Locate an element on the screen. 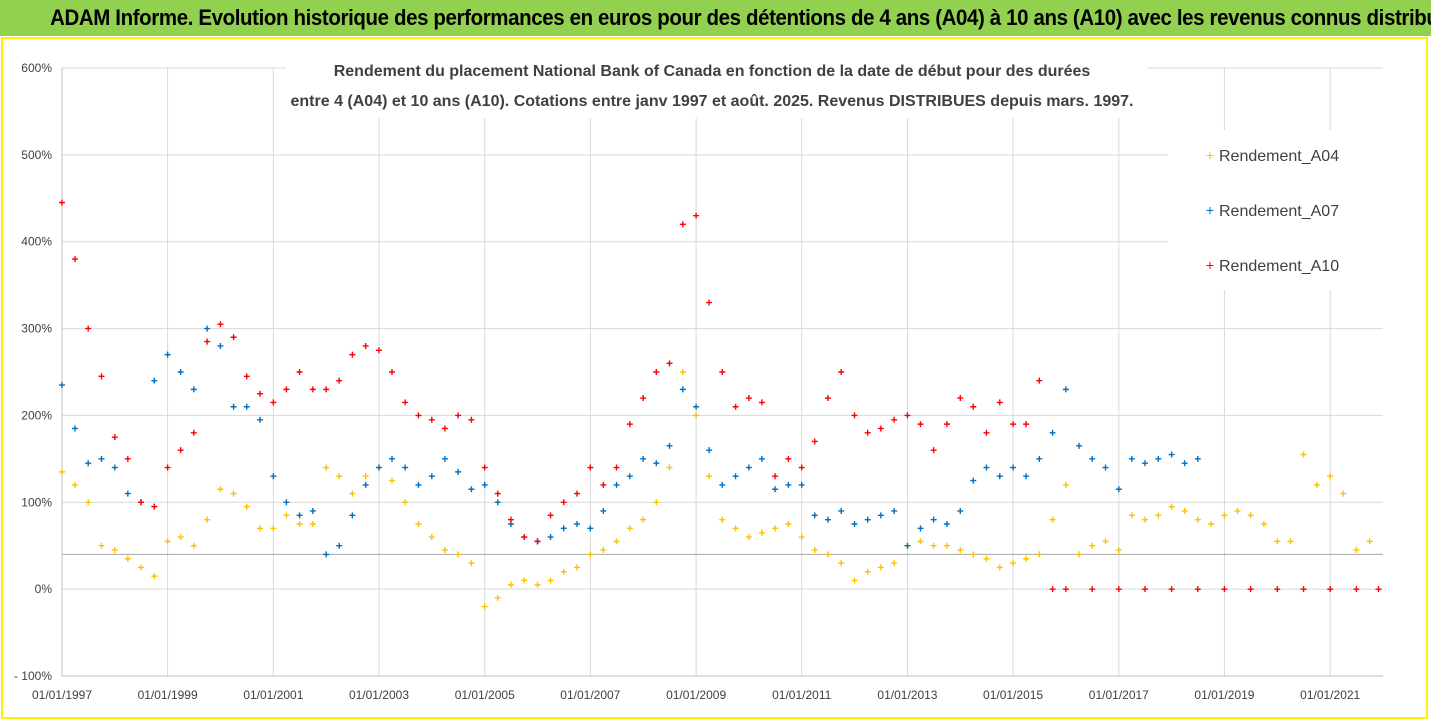 This screenshot has height=721, width=1431. x-tick-label: 01/01/2013 is located at coordinates (907, 695).